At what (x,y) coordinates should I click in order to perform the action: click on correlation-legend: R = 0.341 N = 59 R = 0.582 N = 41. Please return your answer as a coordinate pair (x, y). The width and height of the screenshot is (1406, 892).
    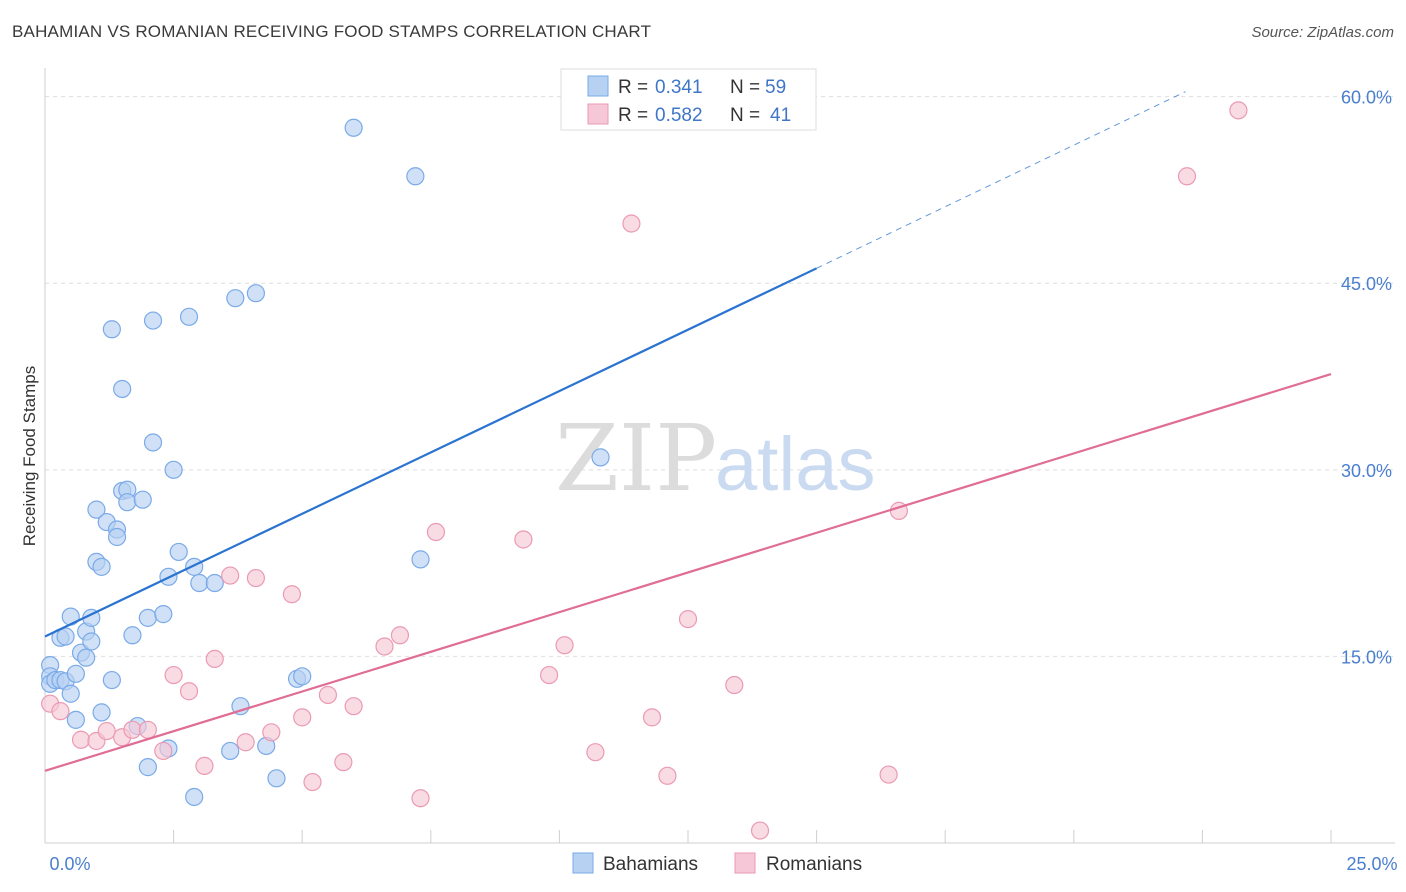
    Looking at the image, I should click on (688, 99).